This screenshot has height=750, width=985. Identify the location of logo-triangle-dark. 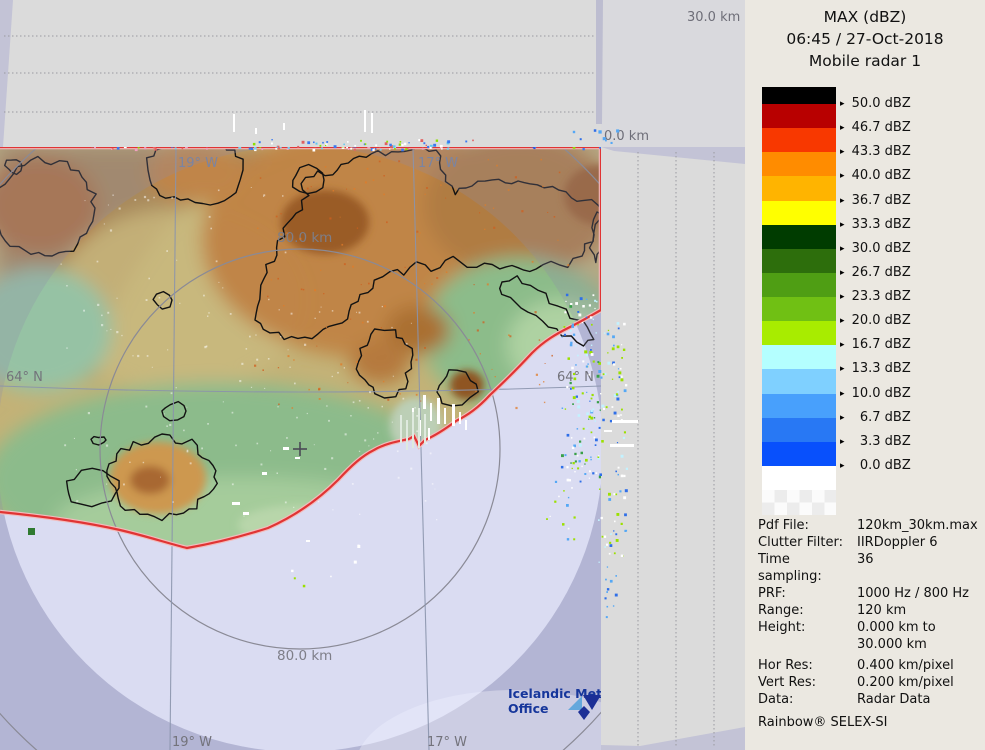
(592, 702).